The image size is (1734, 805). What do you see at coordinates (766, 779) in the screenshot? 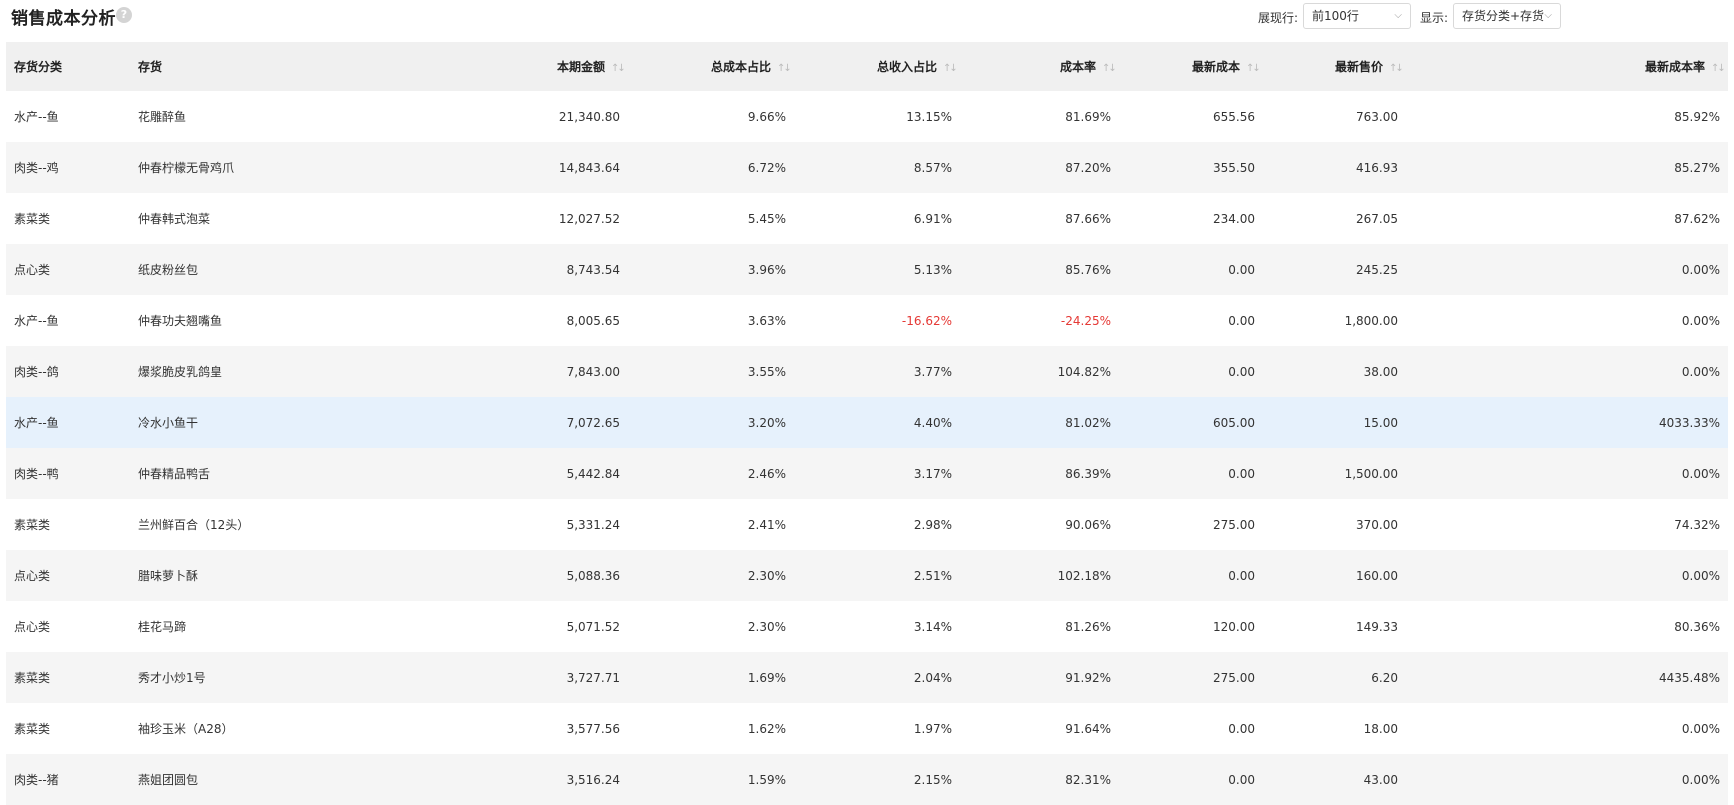
I see `cell-cost-share: 1.59%` at bounding box center [766, 779].